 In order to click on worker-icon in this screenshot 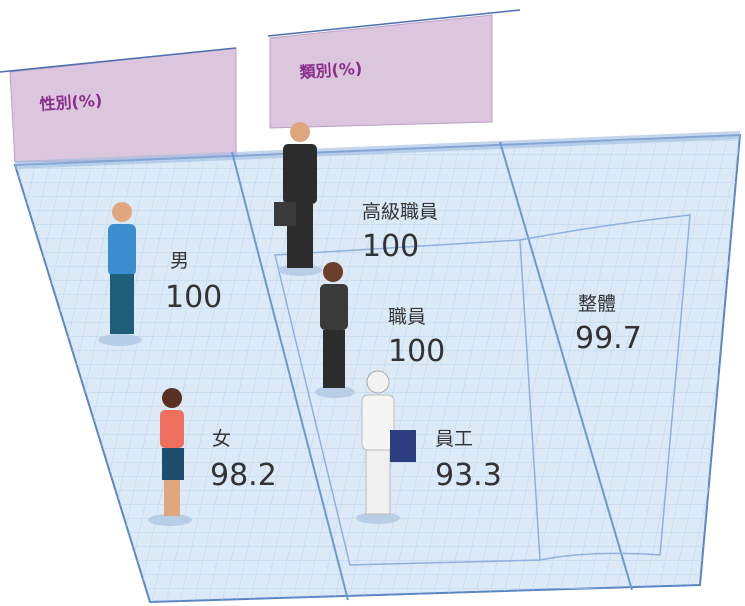, I will do `click(386, 447)`.